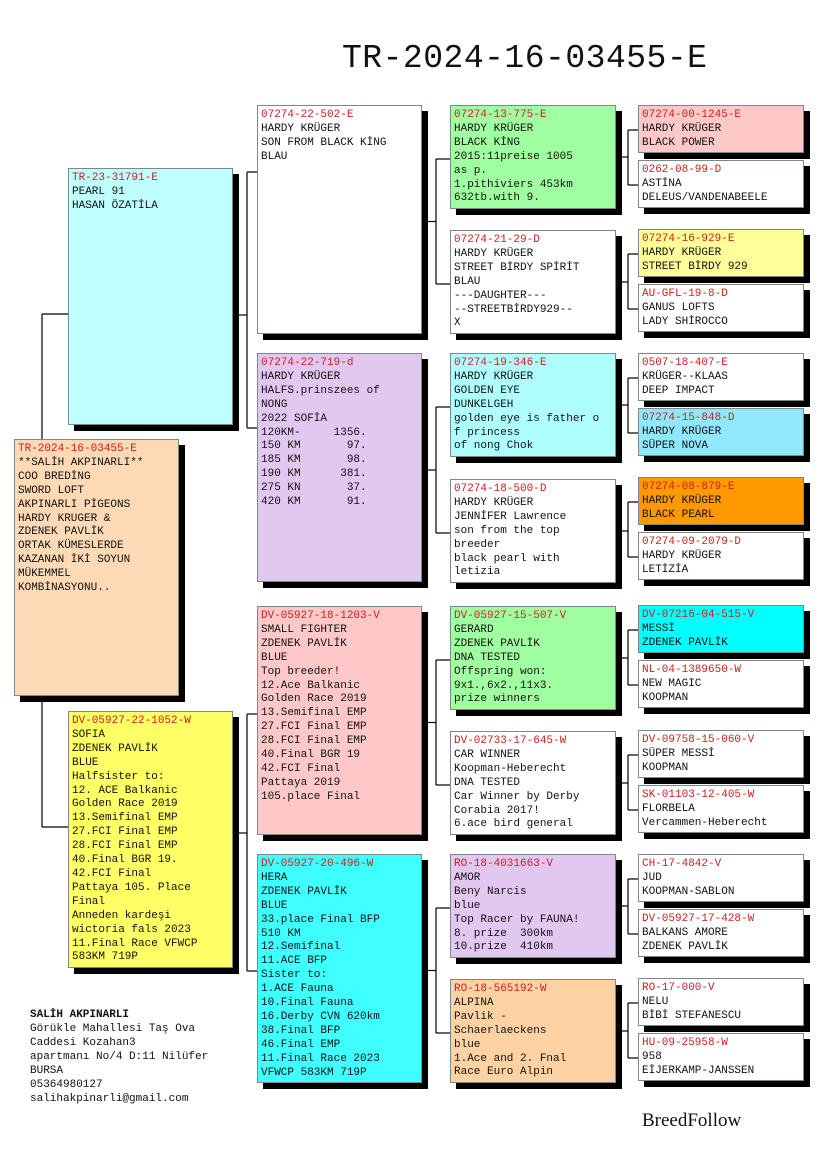 The image size is (825, 1172). I want to click on card-line: BLACK PEARL, so click(678, 514).